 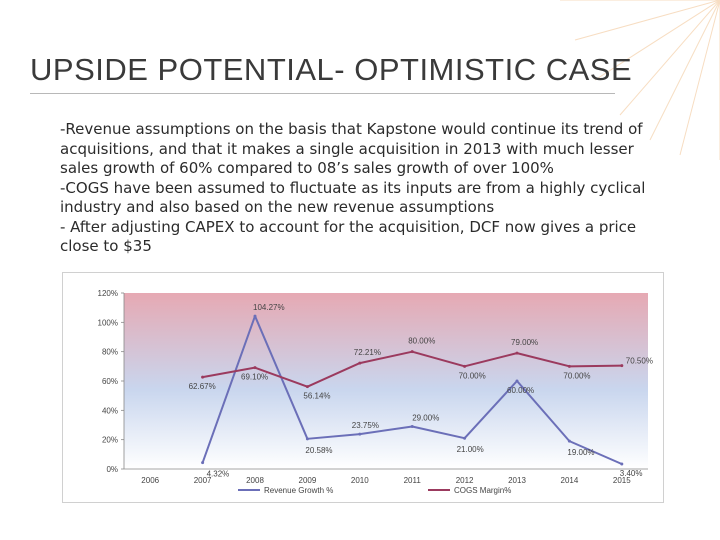 I want to click on x-tick-label: 2012, so click(x=465, y=480).